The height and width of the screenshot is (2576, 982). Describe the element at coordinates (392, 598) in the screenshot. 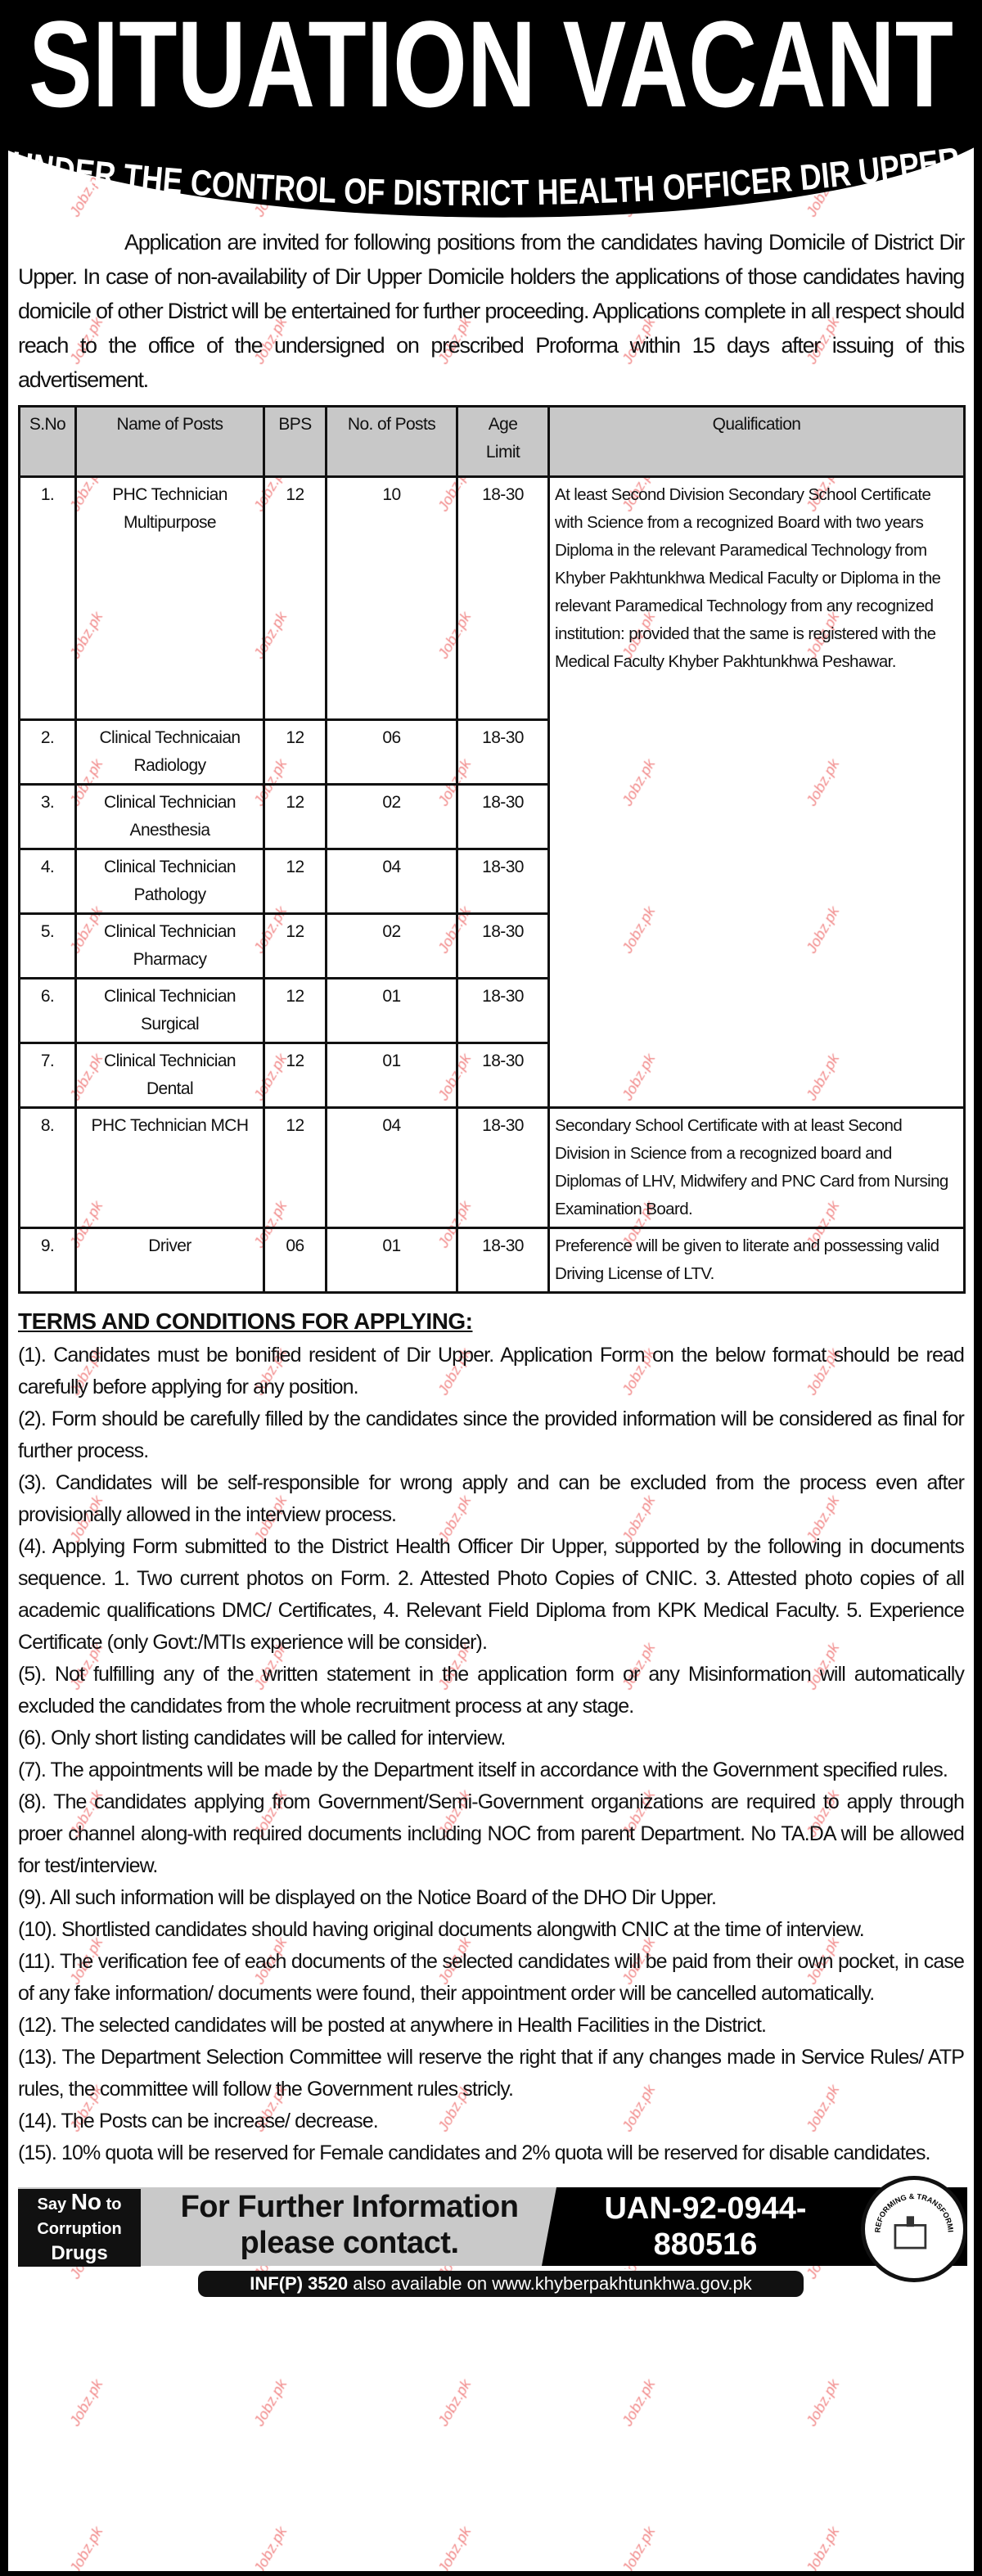

I see `cell-posts: 10` at that location.